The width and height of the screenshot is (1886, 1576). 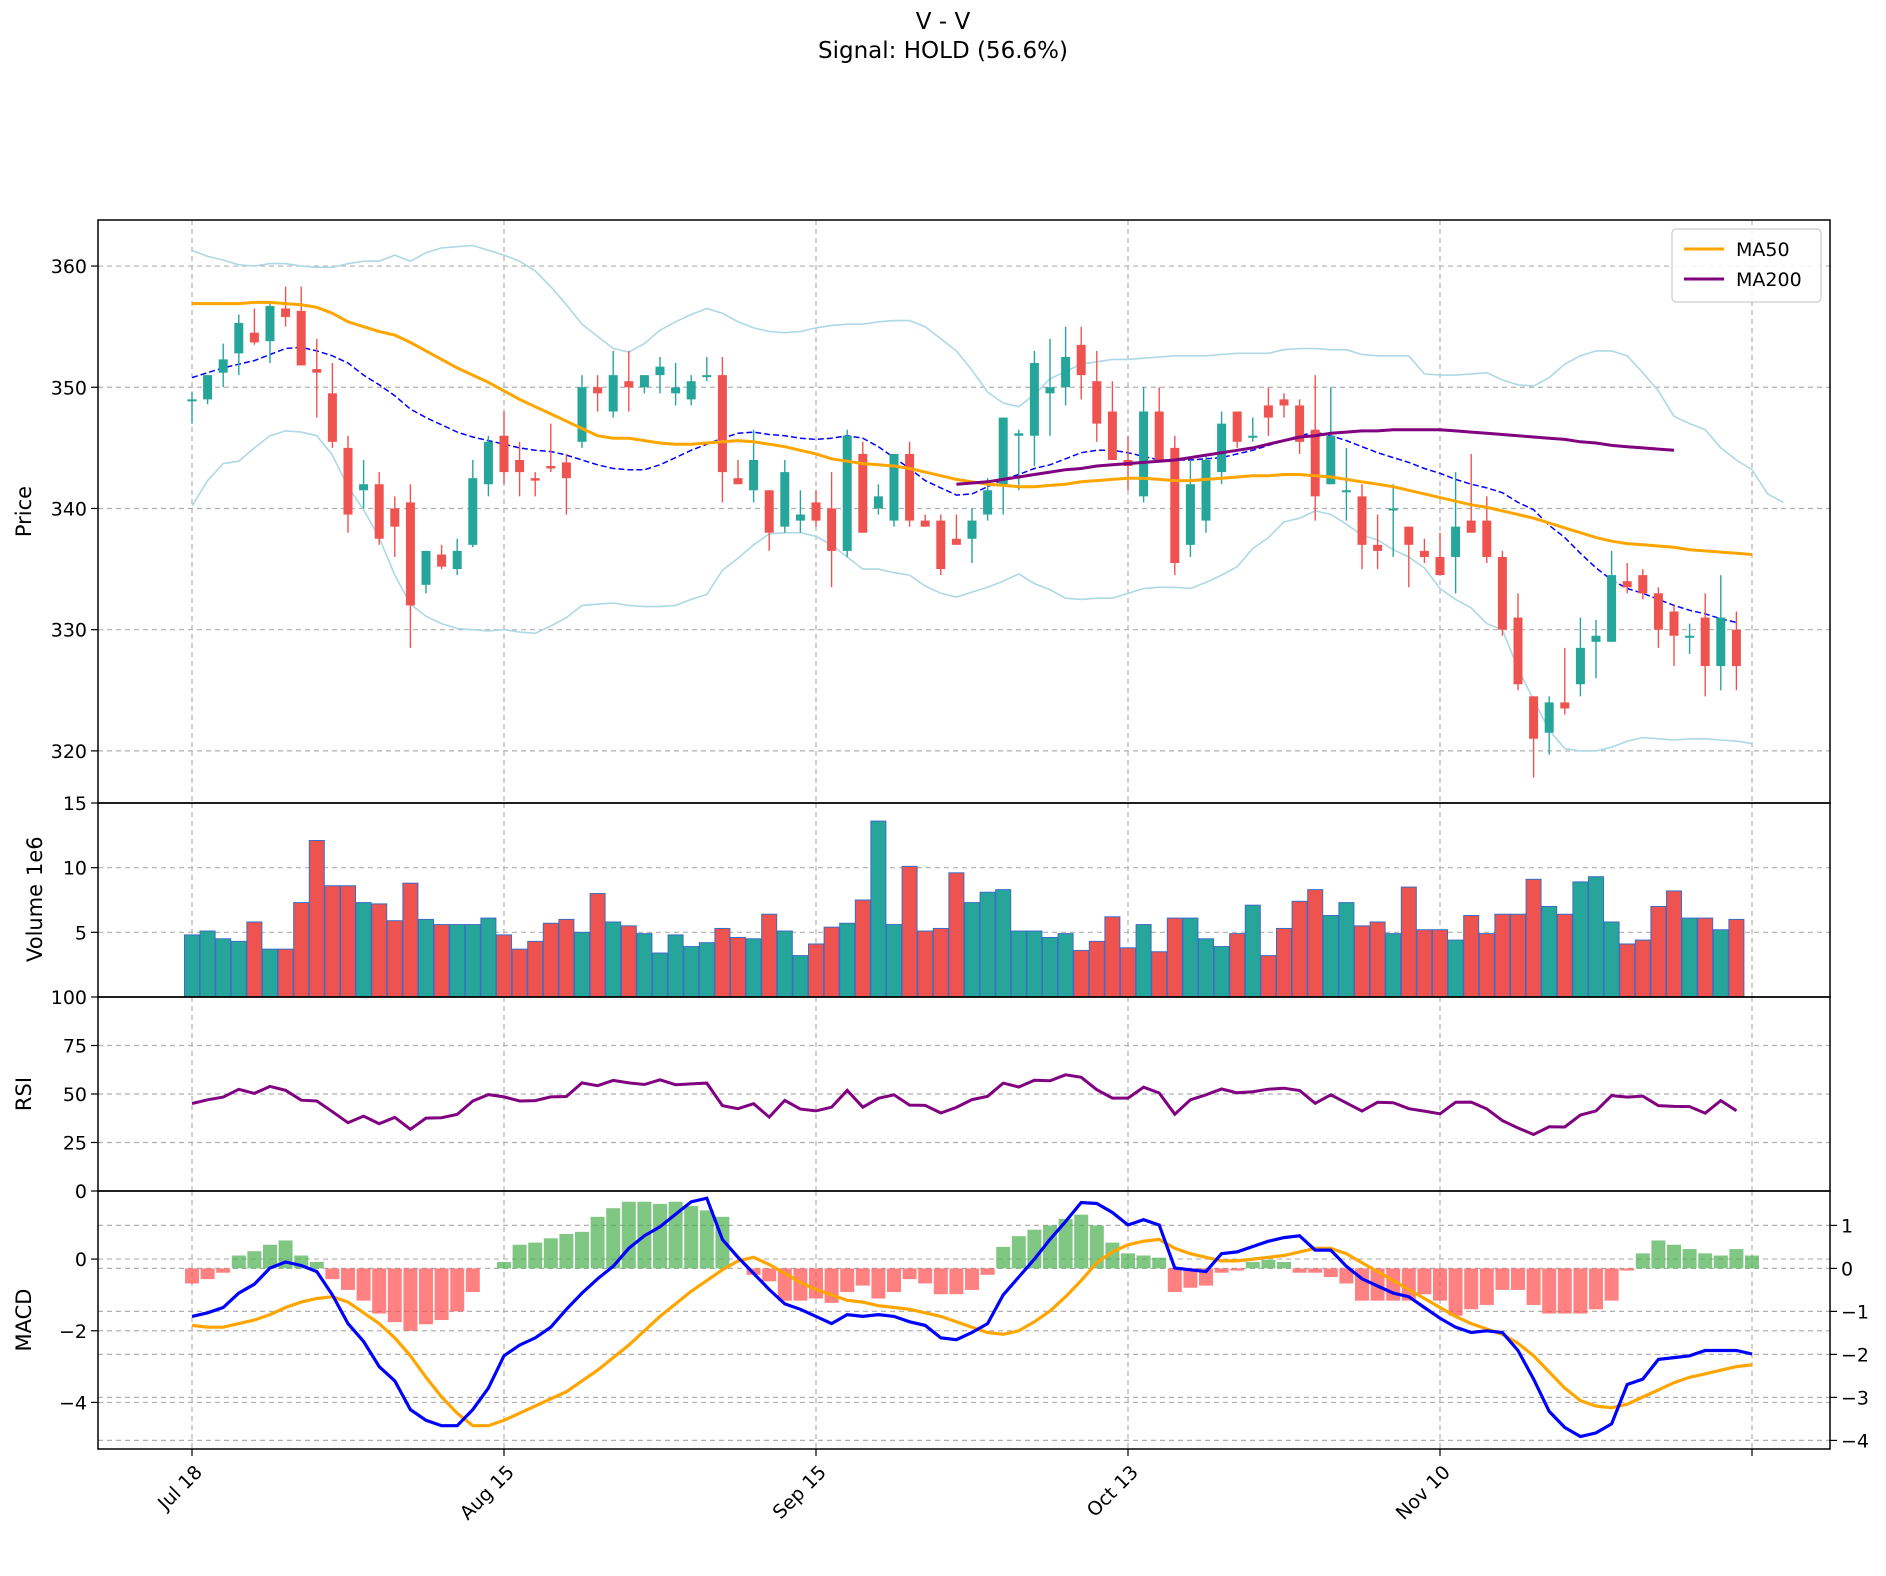 I want to click on x-tick-label: Aug 15, so click(x=487, y=1492).